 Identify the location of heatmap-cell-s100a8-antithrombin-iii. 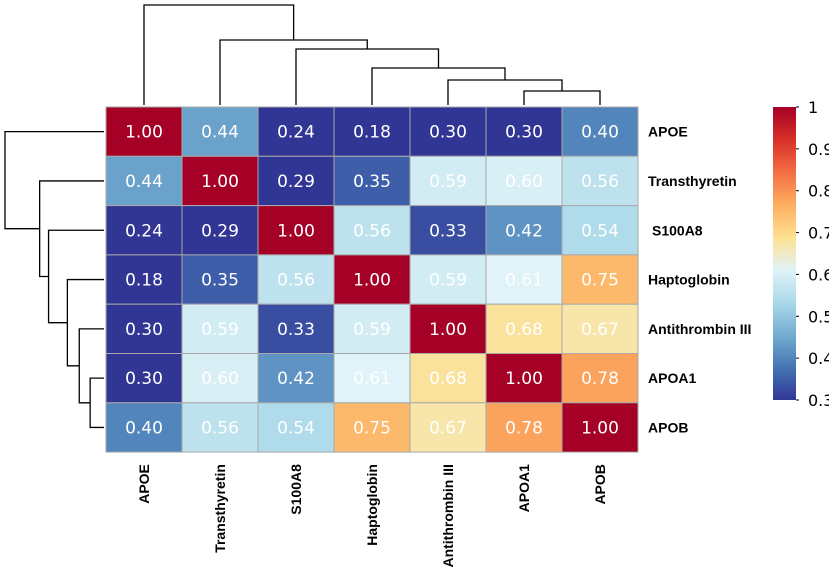
(448, 230).